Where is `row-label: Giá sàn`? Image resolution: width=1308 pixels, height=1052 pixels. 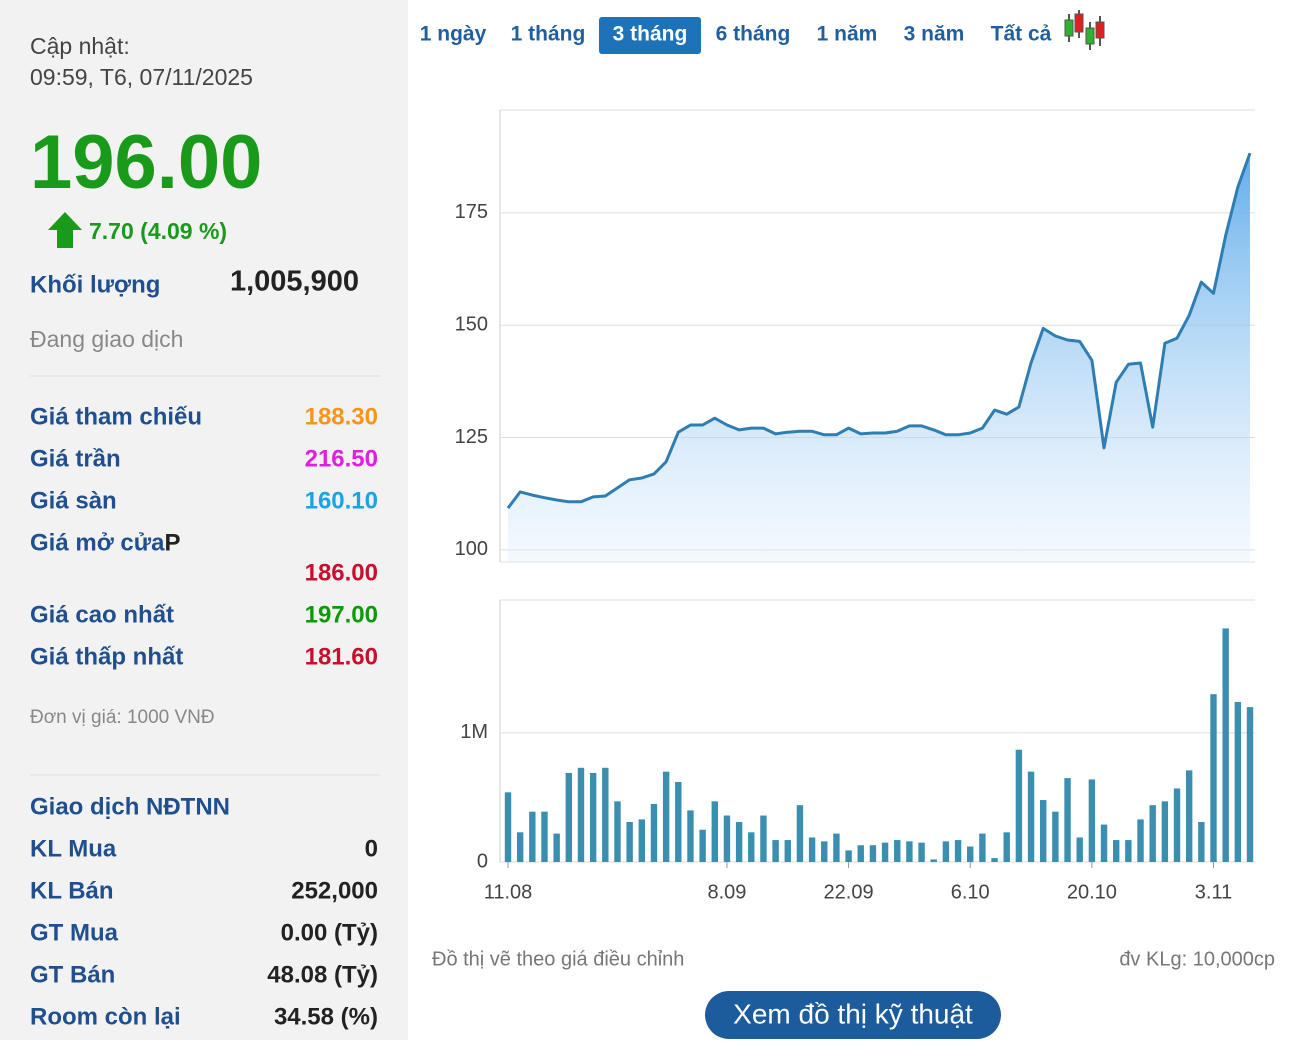 row-label: Giá sàn is located at coordinates (73, 500).